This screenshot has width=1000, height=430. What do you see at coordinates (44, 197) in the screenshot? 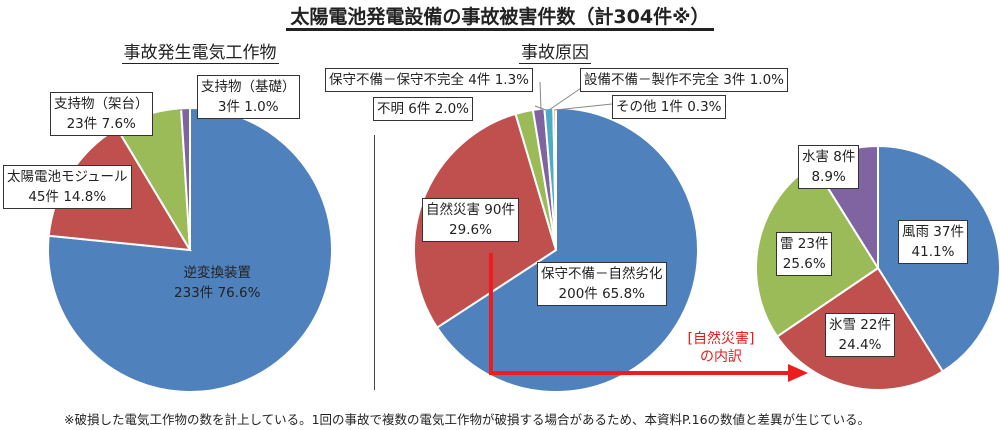
I see `label-module-count: 45件` at bounding box center [44, 197].